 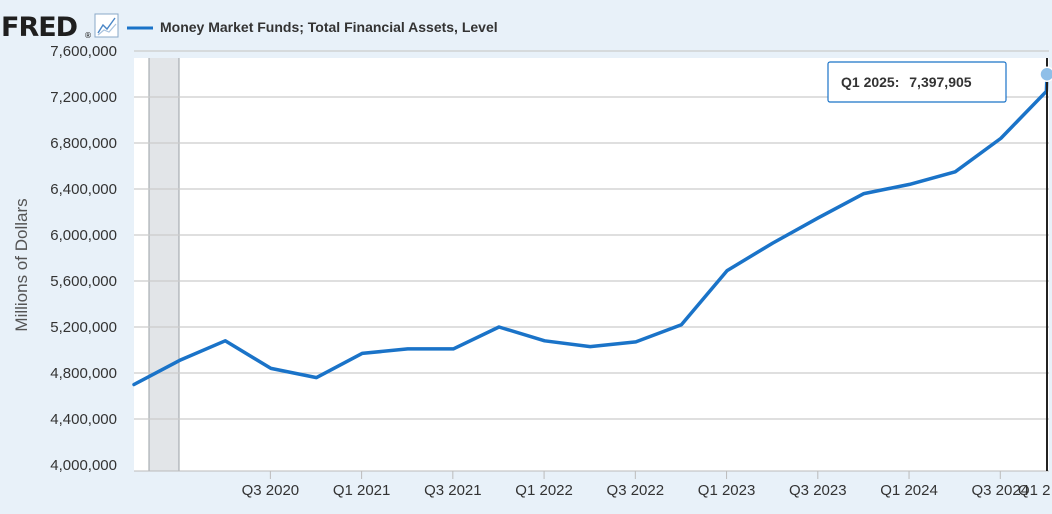 What do you see at coordinates (88, 35) in the screenshot?
I see `logo-registered-mark: ®` at bounding box center [88, 35].